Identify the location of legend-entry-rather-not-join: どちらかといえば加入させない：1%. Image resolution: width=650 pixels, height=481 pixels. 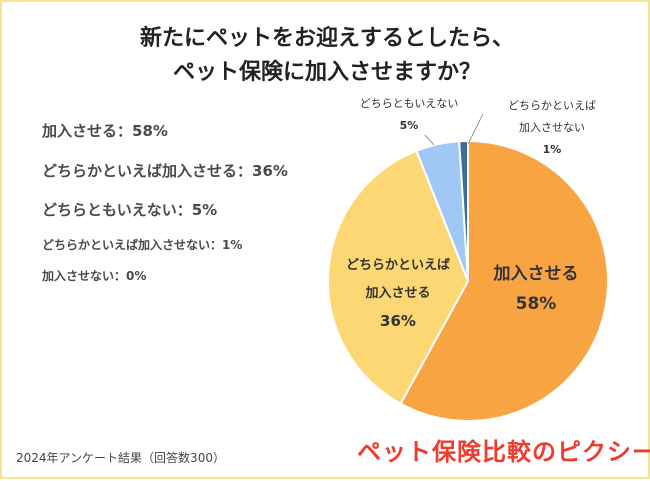
(142, 245).